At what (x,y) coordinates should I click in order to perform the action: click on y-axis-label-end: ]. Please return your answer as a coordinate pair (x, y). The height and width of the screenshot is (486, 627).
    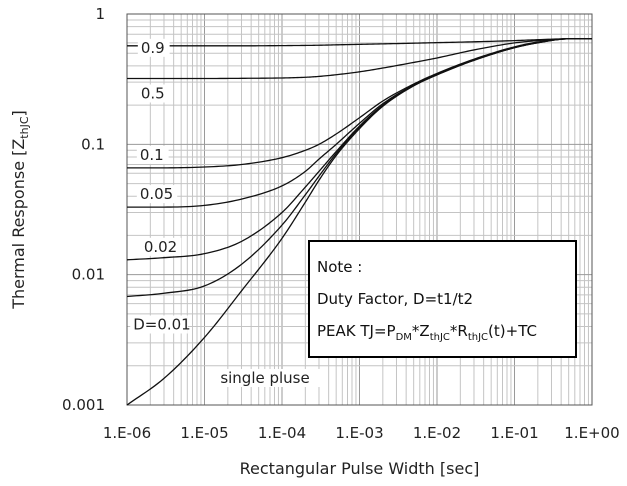
    Looking at the image, I should click on (18, 113).